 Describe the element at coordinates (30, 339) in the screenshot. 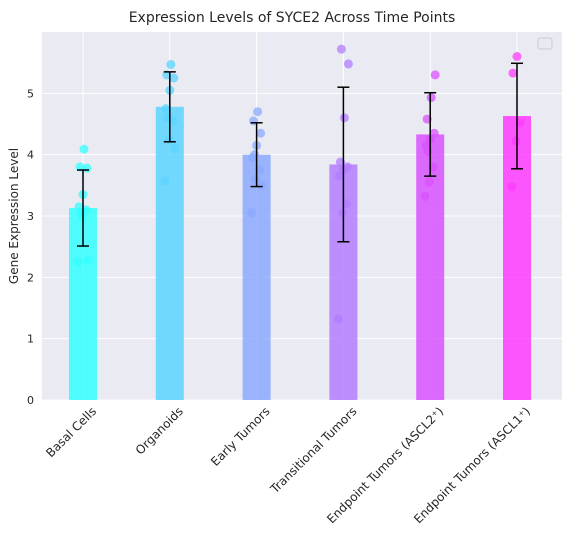

I see `y-tick-label: 1` at that location.